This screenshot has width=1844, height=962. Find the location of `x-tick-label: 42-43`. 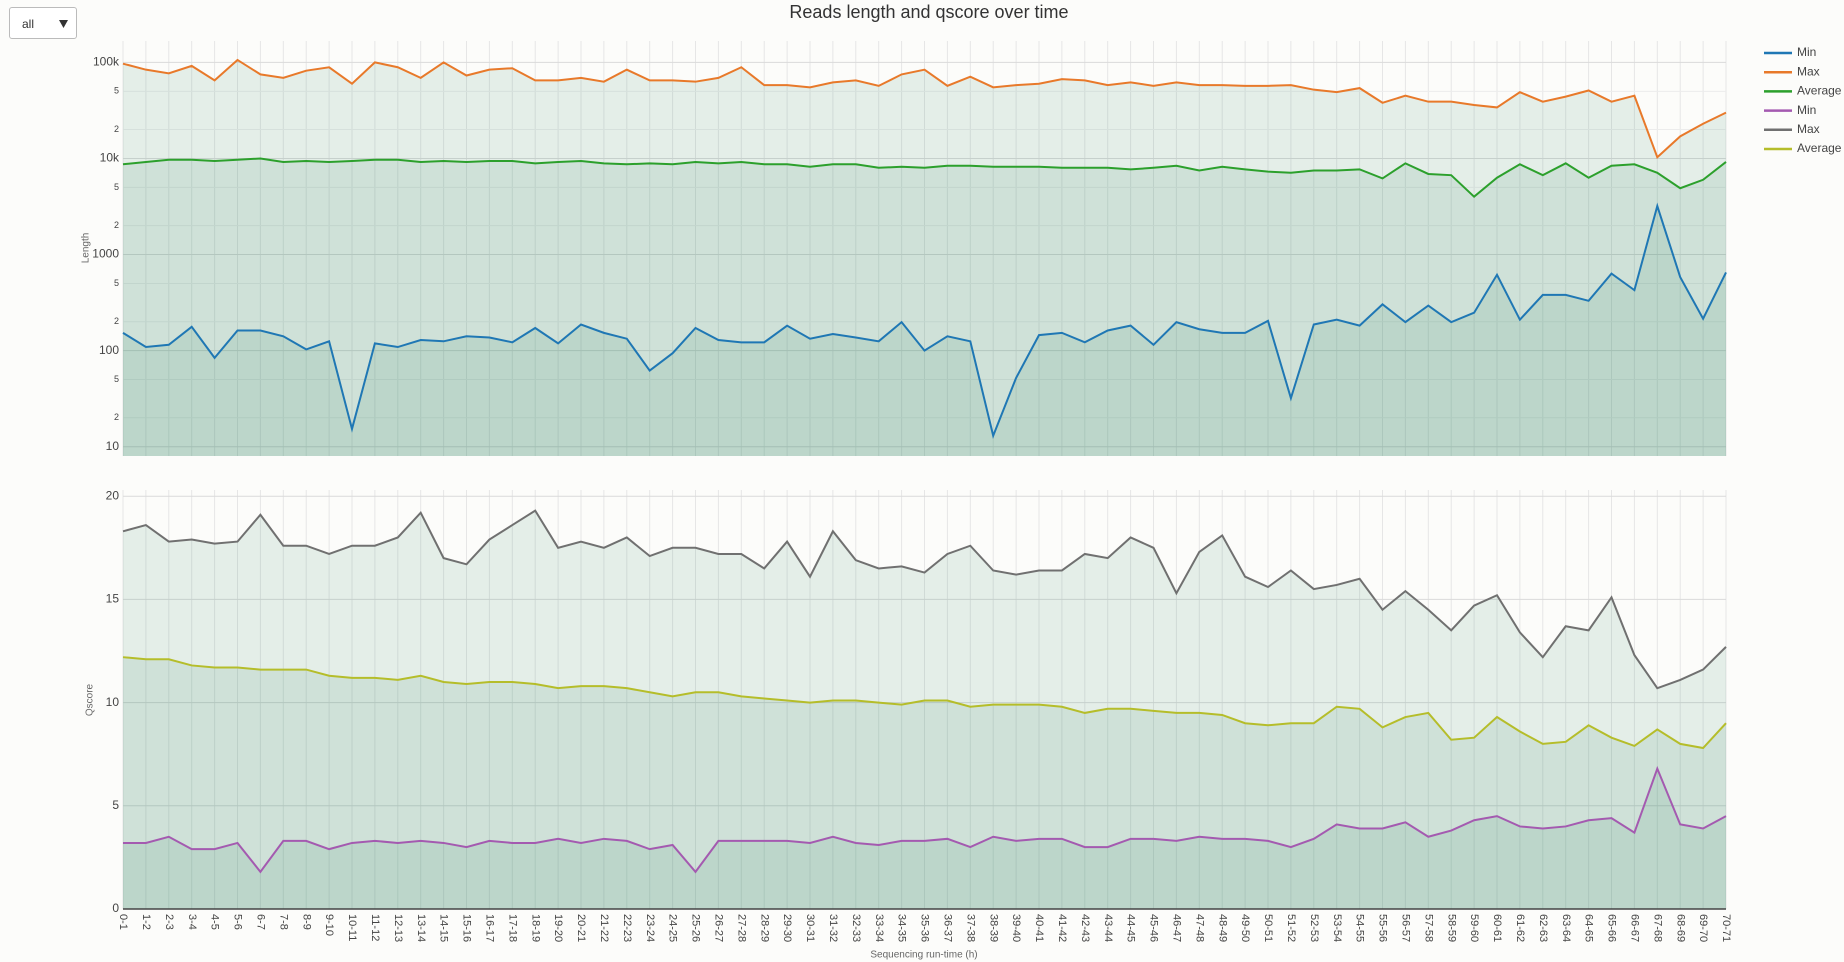

x-tick-label: 42-43 is located at coordinates (1085, 928).